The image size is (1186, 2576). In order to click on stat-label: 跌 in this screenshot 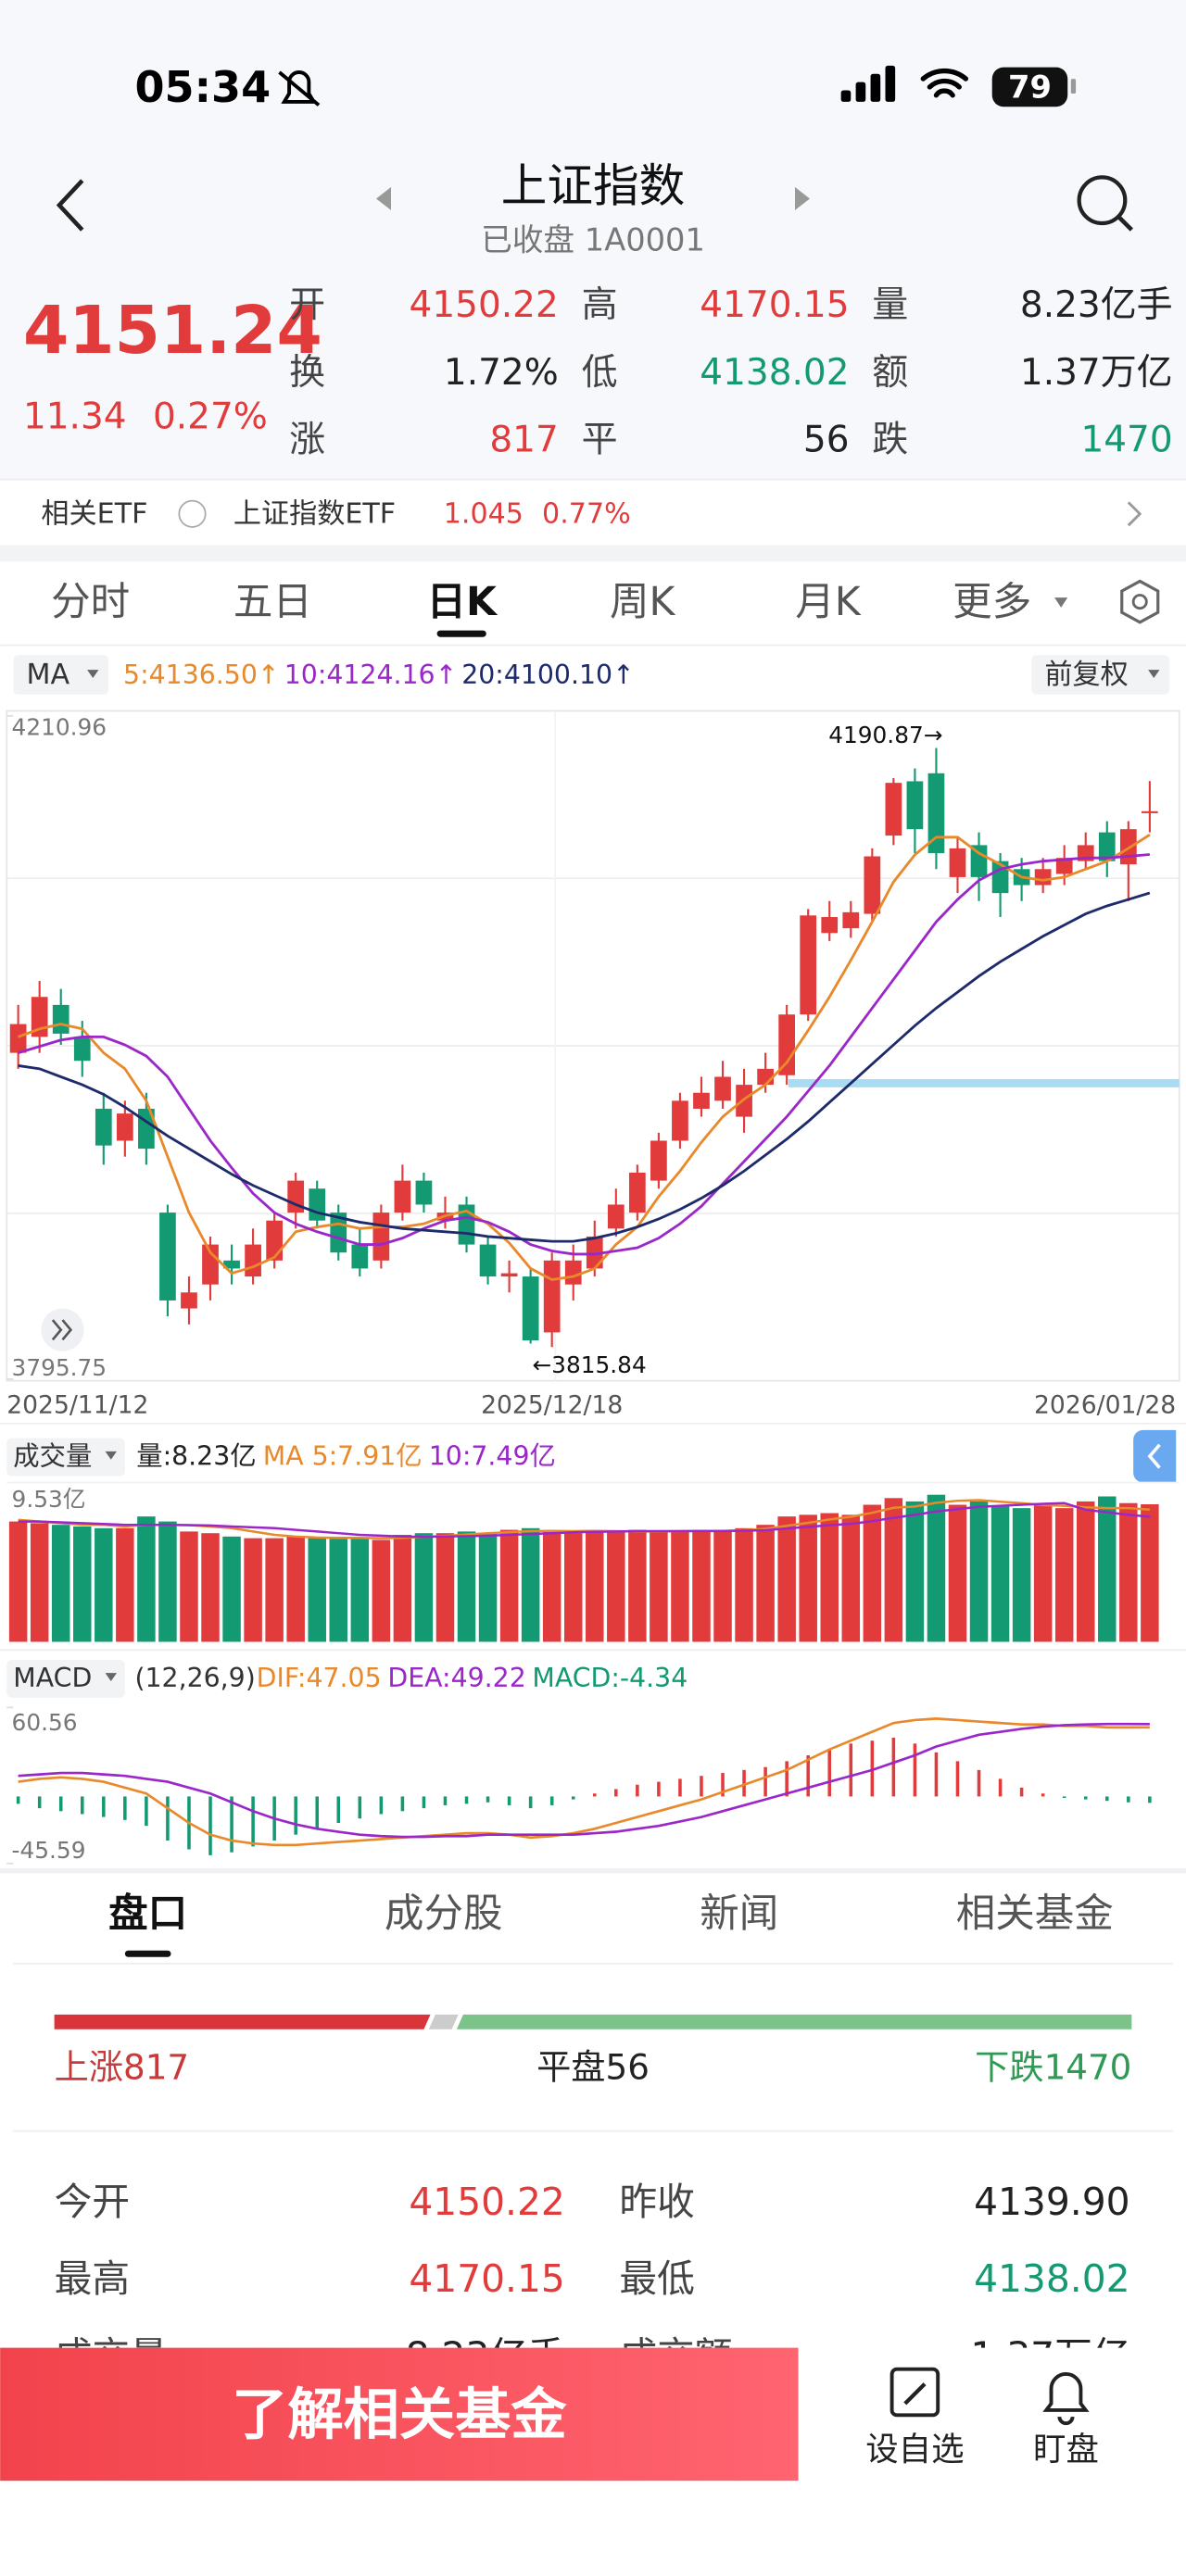, I will do `click(890, 440)`.